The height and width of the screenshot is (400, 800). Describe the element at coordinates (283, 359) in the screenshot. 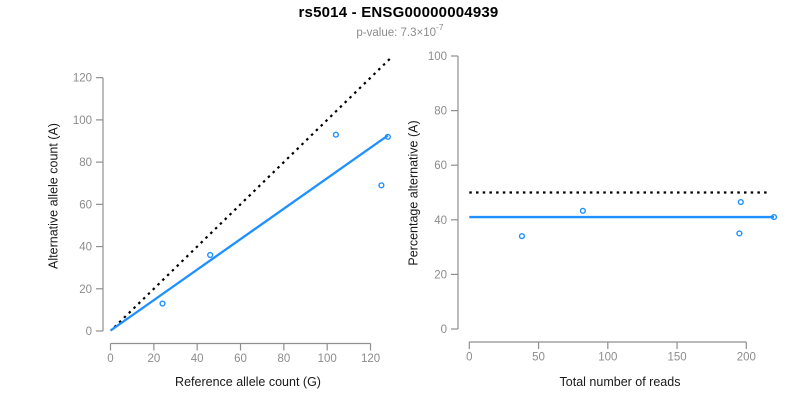

I see `x-tick-label: 80` at that location.